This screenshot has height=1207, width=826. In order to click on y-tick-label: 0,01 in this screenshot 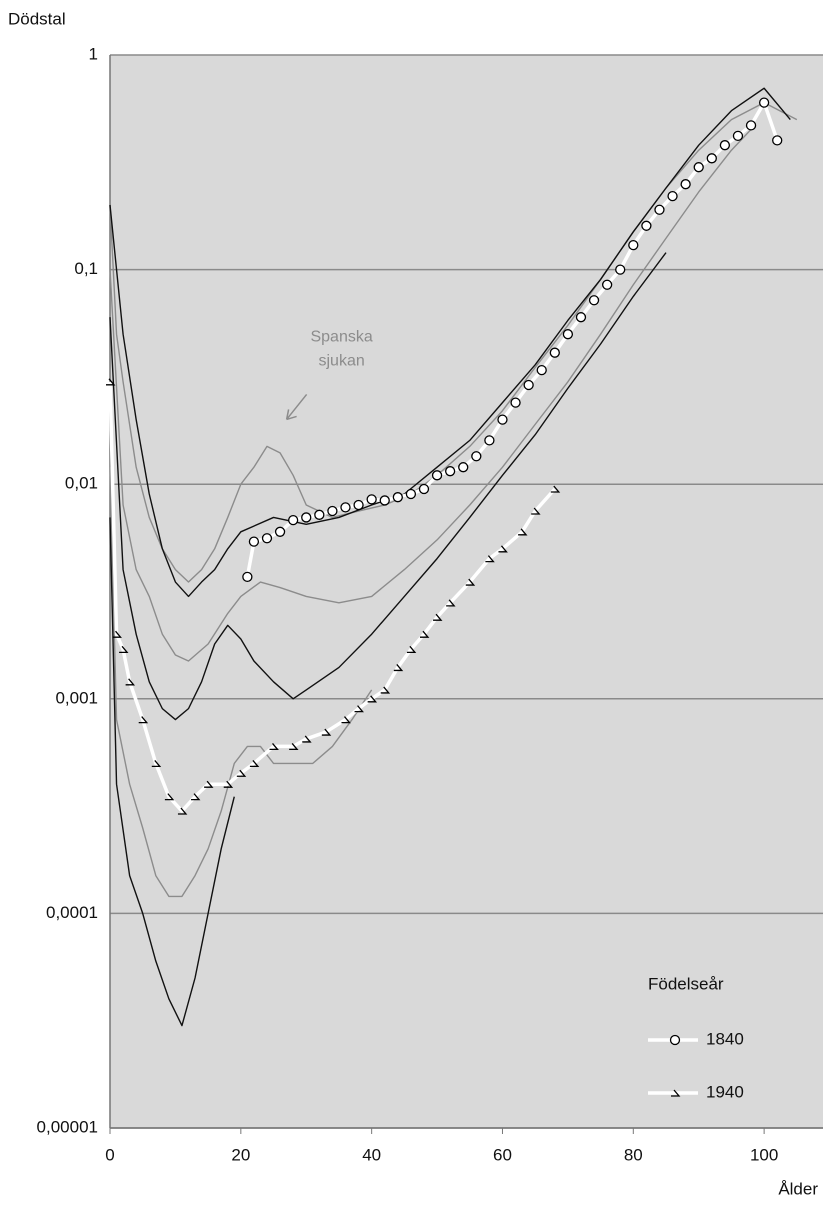, I will do `click(81, 483)`.